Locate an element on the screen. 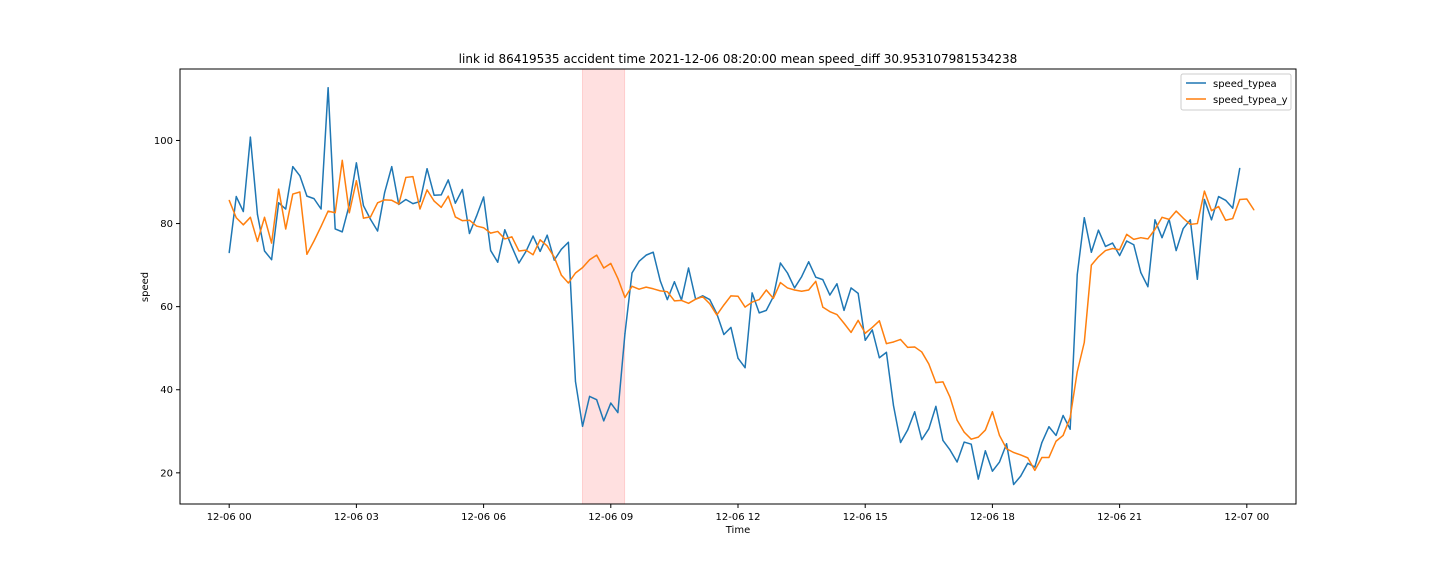 Image resolution: width=1440 pixels, height=576 pixels. legend-box is located at coordinates (1236, 92).